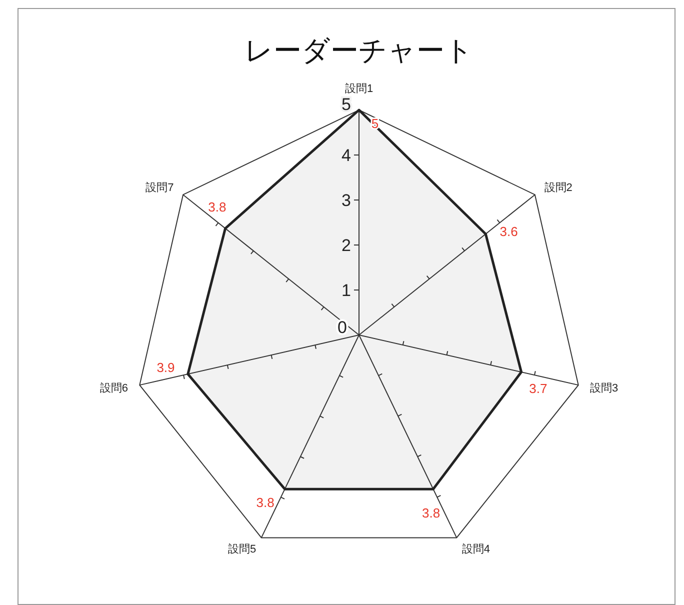  I want to click on spoke-label: 設問2, so click(558, 187).